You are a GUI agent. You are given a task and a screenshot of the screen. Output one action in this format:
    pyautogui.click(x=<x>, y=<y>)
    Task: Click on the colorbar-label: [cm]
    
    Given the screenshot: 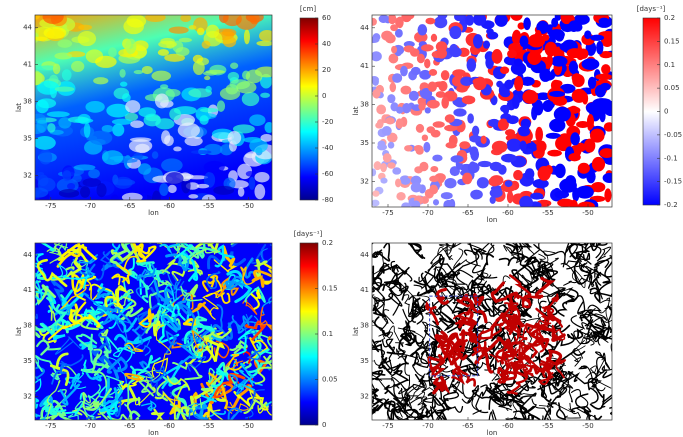 What is the action you would take?
    pyautogui.click(x=308, y=9)
    